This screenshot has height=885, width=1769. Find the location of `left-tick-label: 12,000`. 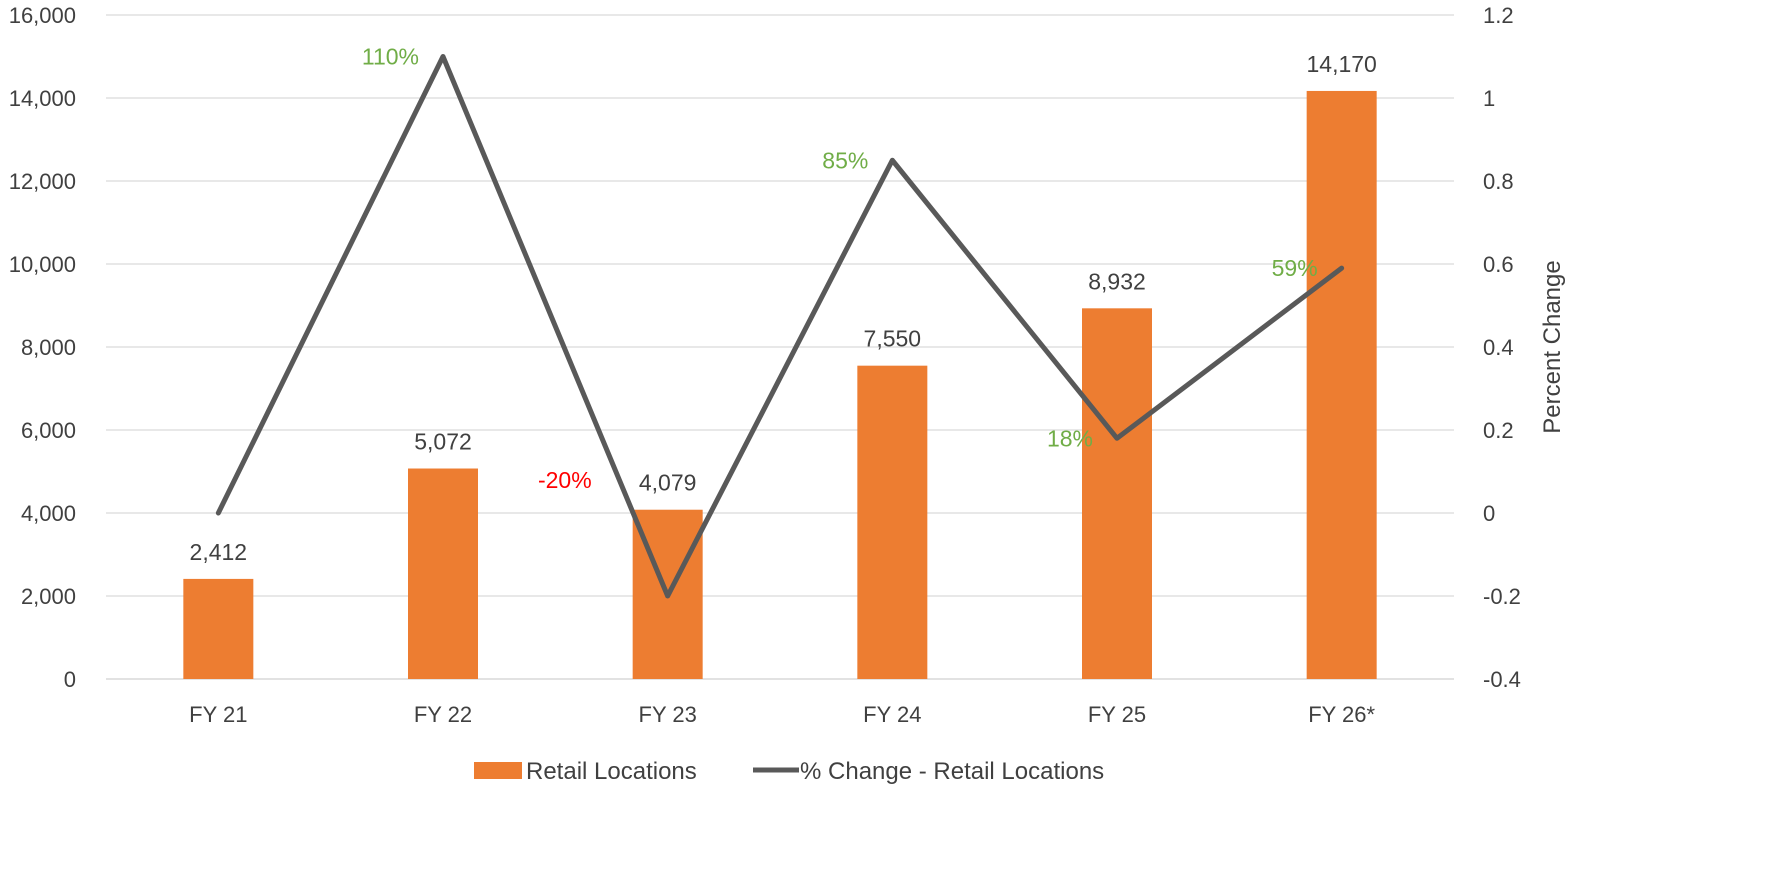

left-tick-label: 12,000 is located at coordinates (42, 181).